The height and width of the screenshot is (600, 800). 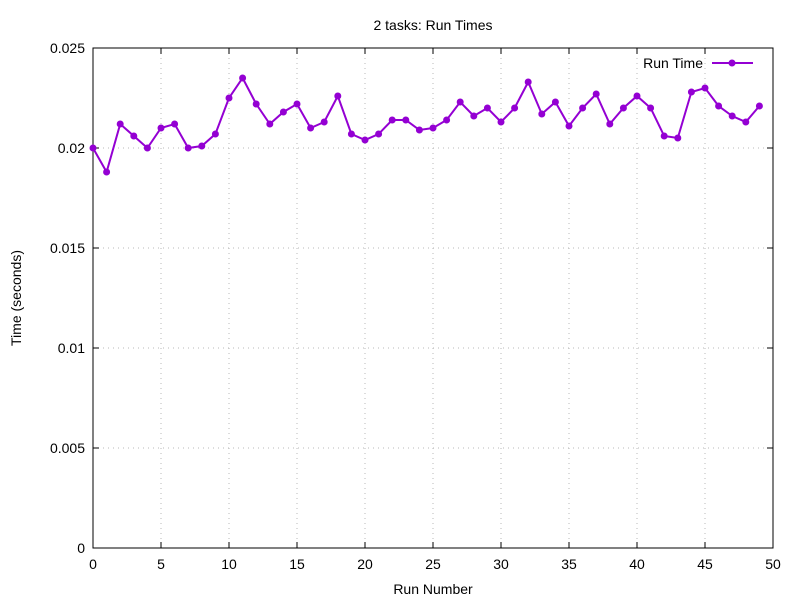 What do you see at coordinates (297, 564) in the screenshot?
I see `x-tick-label: 15` at bounding box center [297, 564].